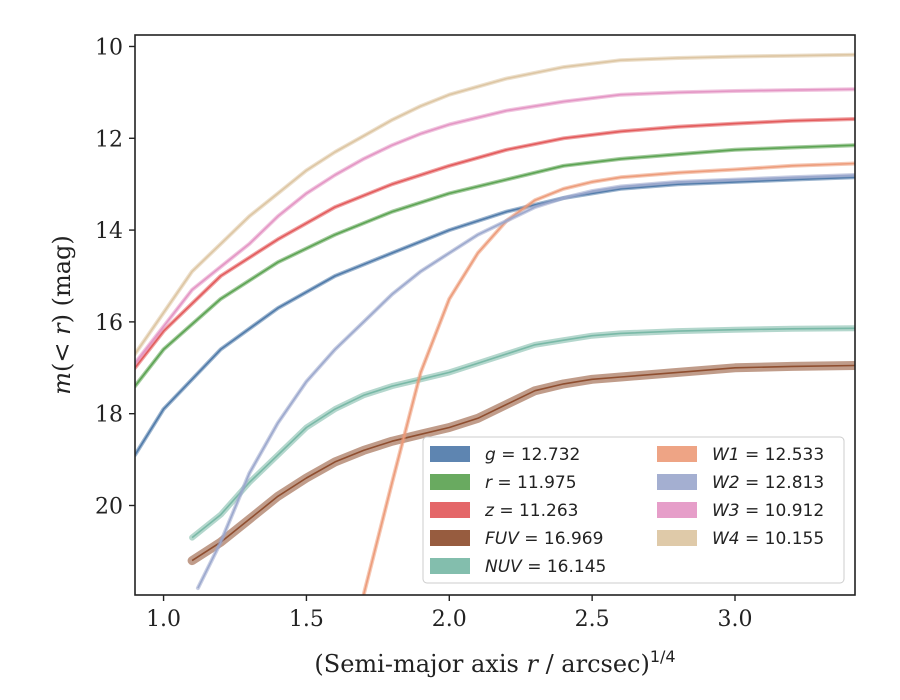  Describe the element at coordinates (109, 139) in the screenshot. I see `y-tick-label: 12` at that location.